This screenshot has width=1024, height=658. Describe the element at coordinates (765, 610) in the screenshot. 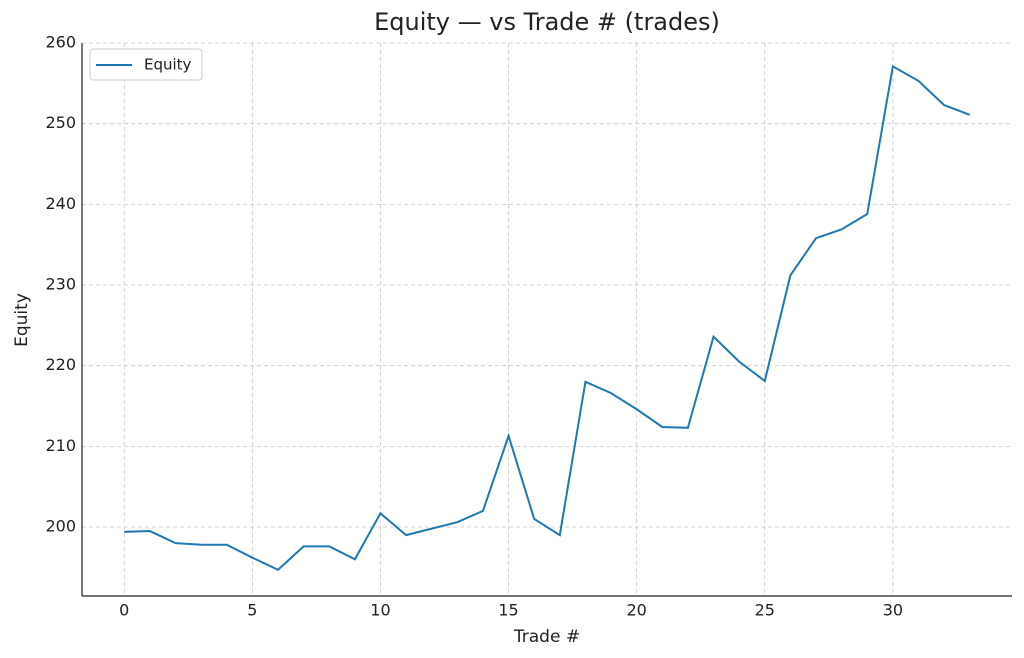

I see `x-tick-label: 25` at that location.